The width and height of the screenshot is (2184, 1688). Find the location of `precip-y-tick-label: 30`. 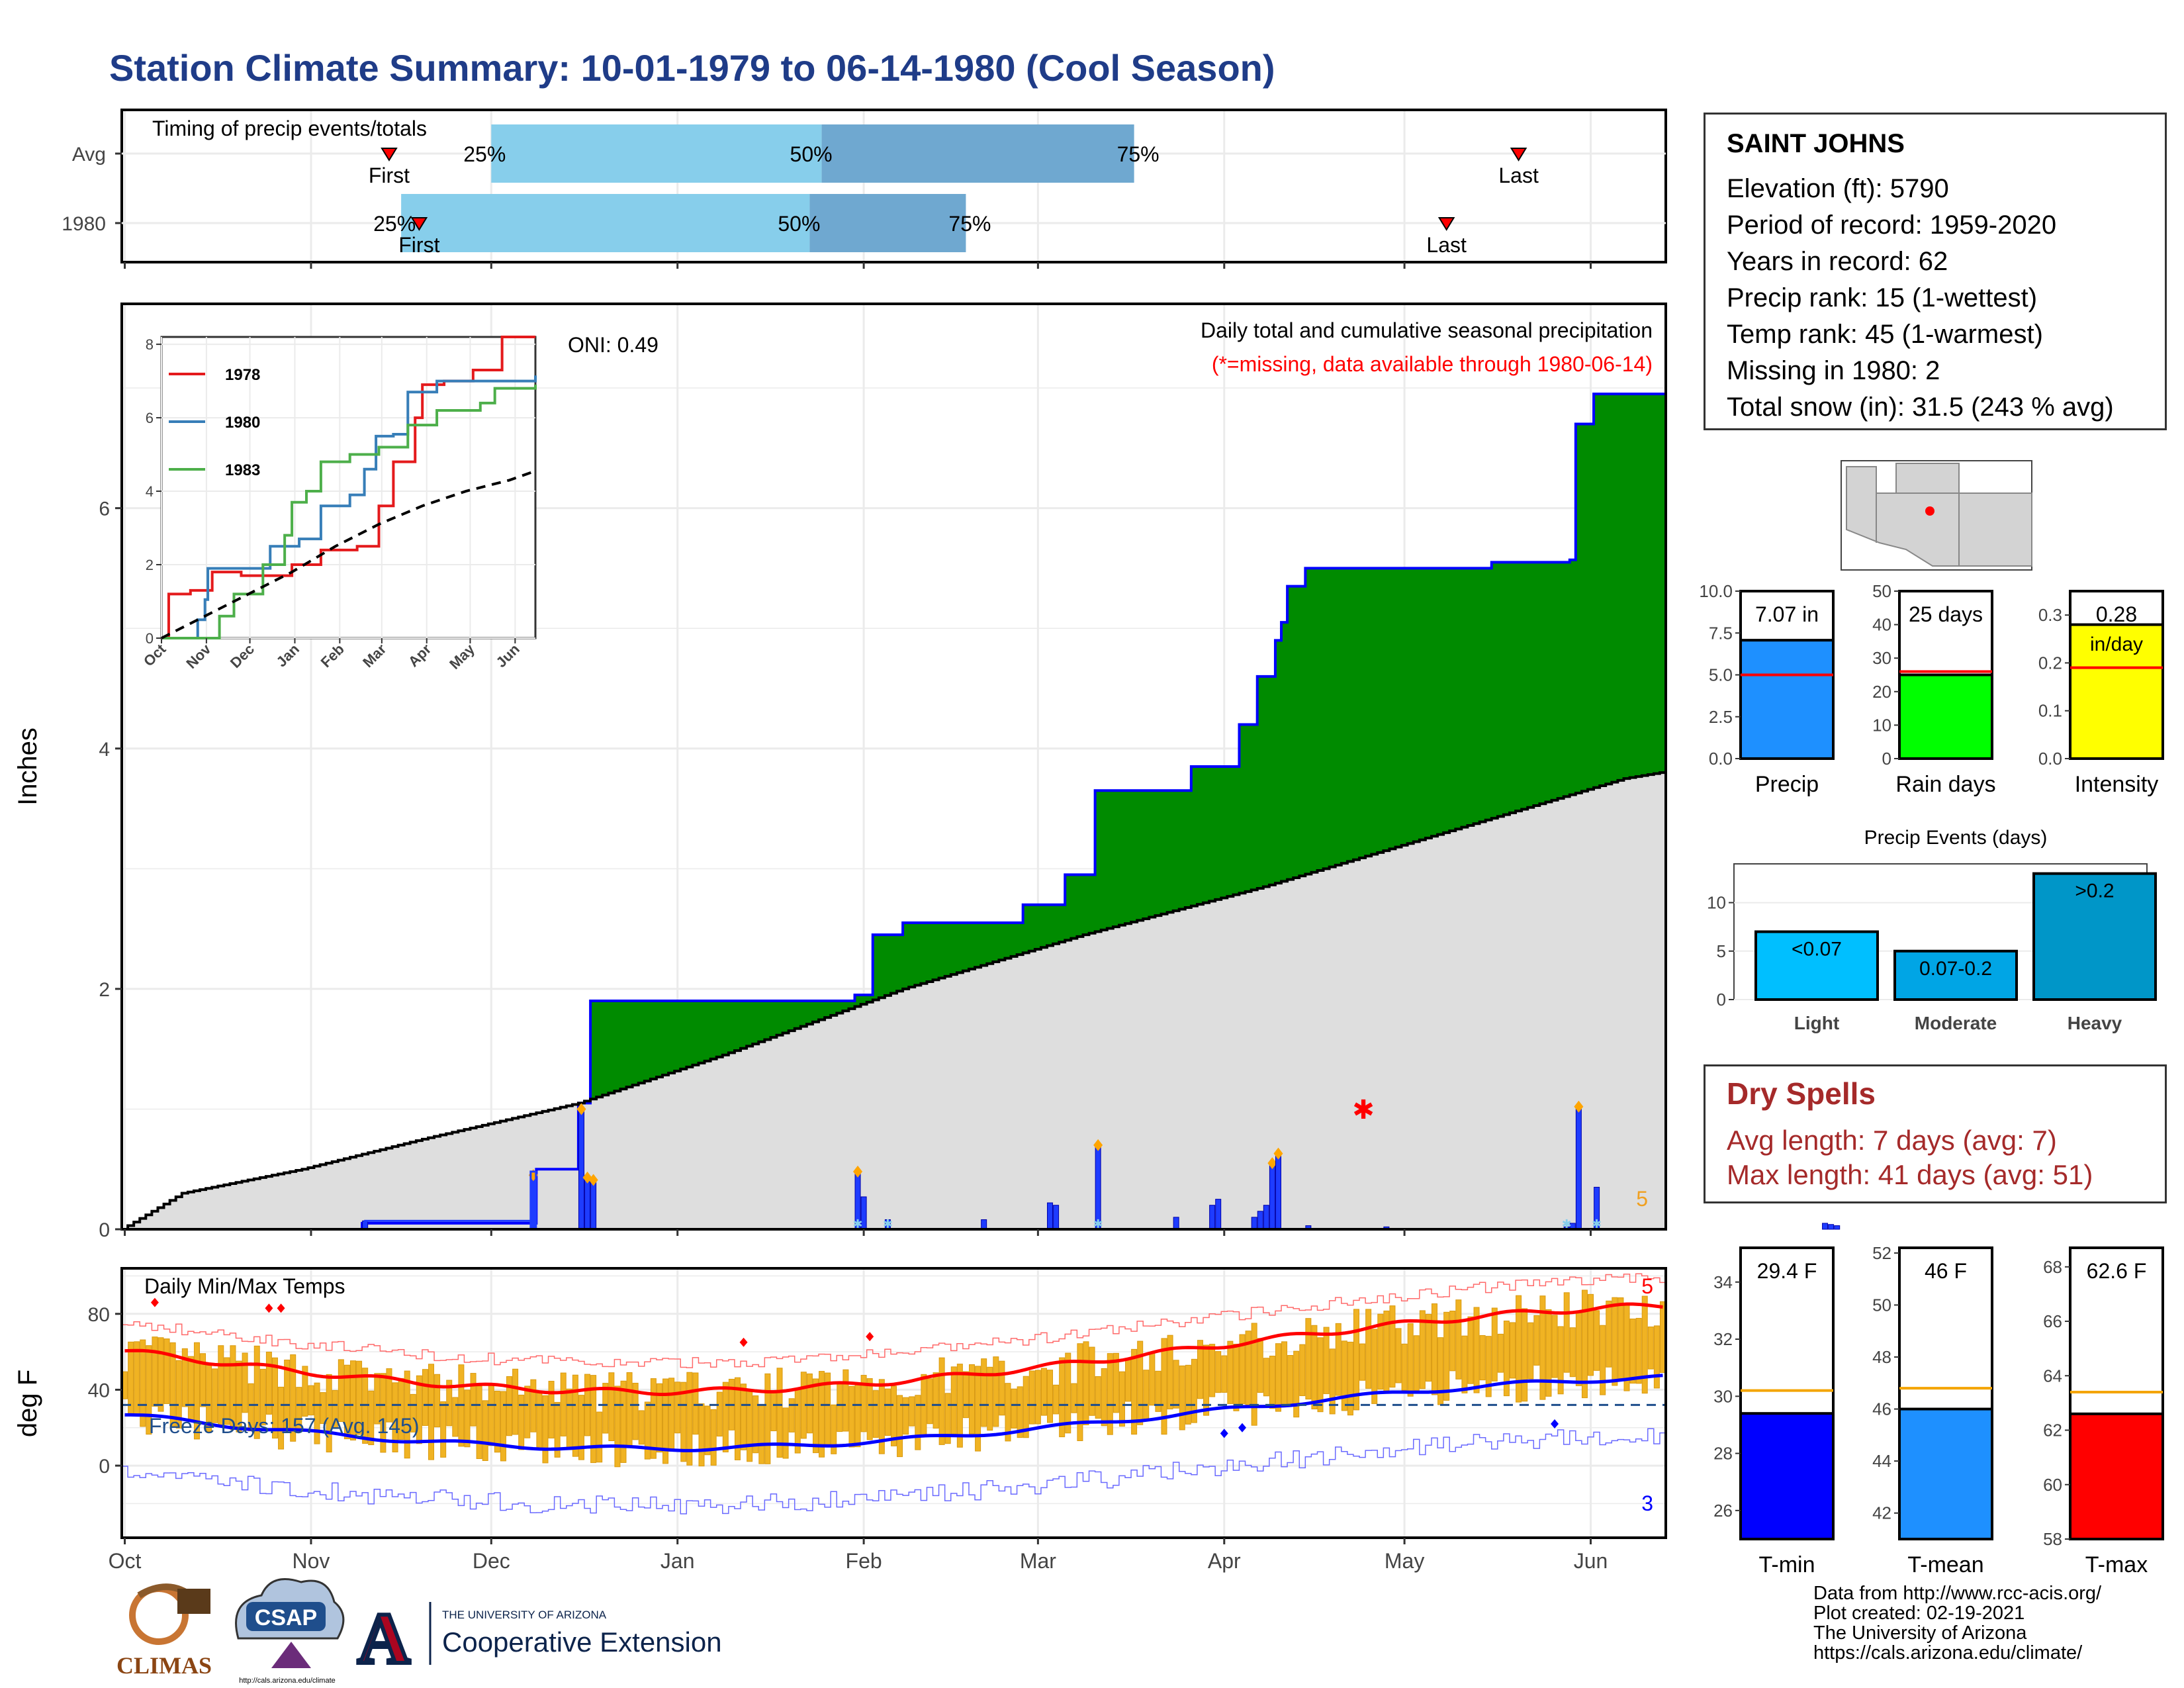

precip-y-tick-label: 30 is located at coordinates (1881, 658).